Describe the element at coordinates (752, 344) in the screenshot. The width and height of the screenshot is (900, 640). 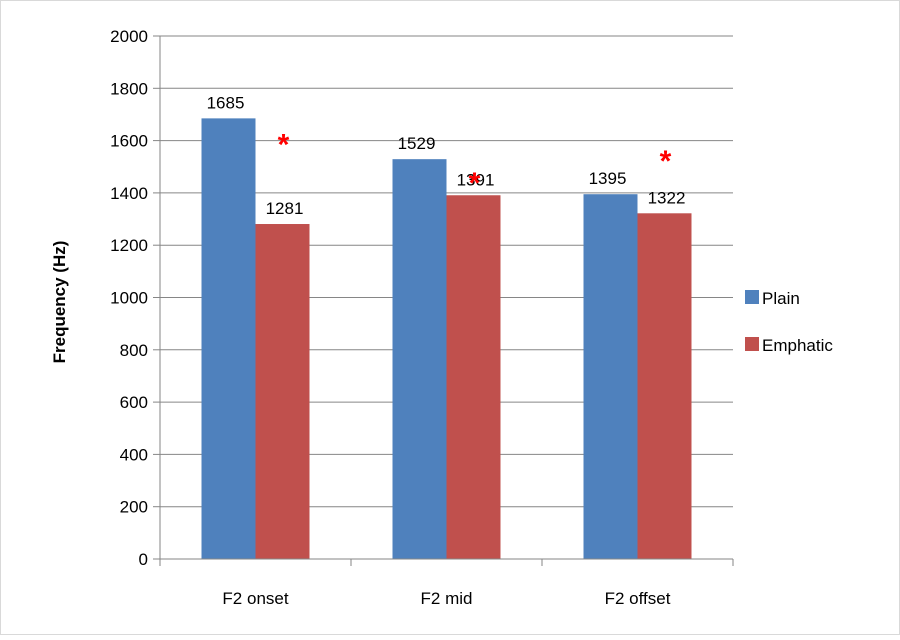
I see `legend-swatch-emphatic` at that location.